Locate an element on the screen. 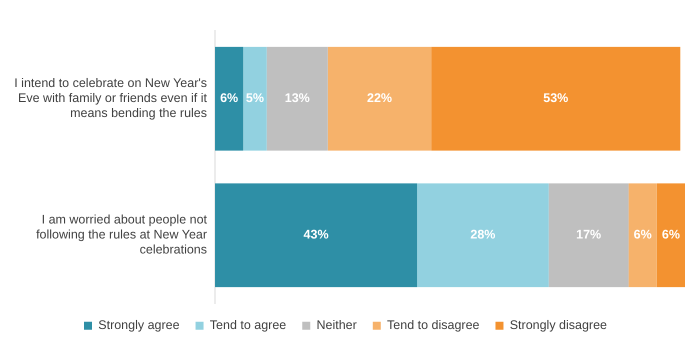 This screenshot has width=699, height=346. legend-label: Tend to disagree is located at coordinates (433, 325).